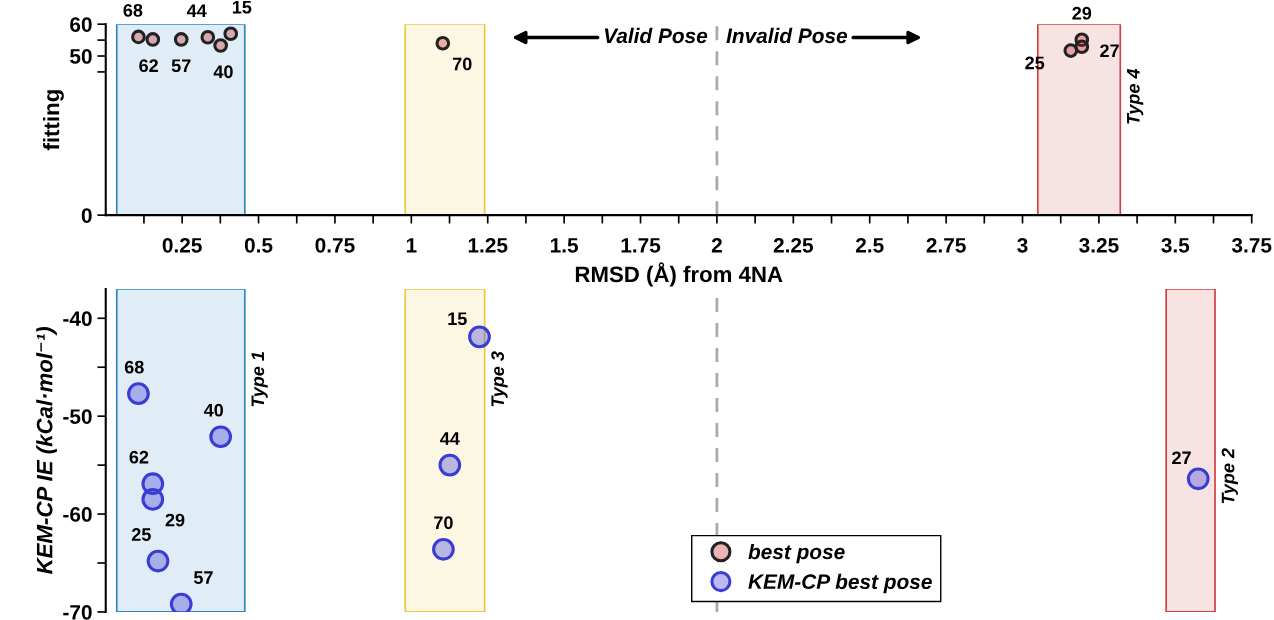  I want to click on x-tick-label: 0.5, so click(258, 245).